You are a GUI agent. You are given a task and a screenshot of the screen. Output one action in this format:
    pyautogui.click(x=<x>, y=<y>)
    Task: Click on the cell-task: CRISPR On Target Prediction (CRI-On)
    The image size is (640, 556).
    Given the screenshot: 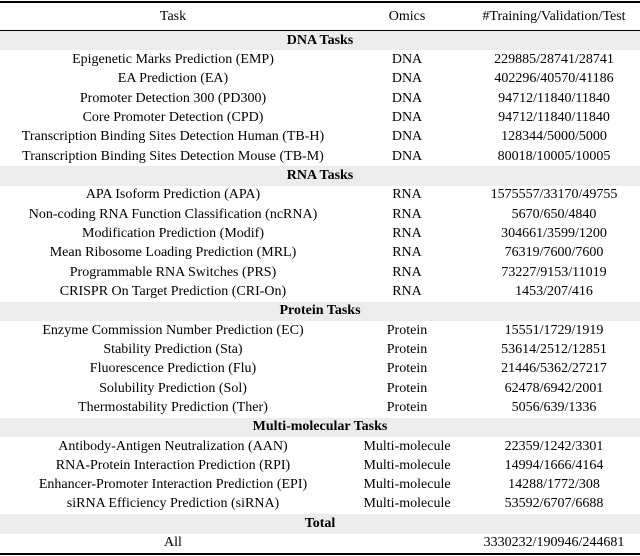 What is the action you would take?
    pyautogui.click(x=173, y=291)
    